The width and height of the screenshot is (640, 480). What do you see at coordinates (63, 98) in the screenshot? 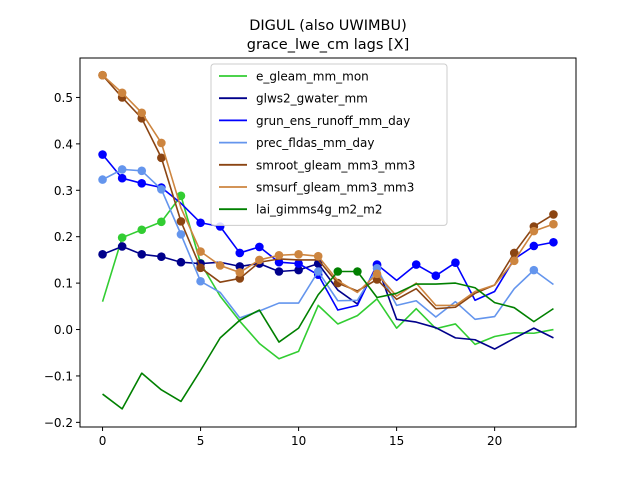
I see `y-tick-label: 0.5` at bounding box center [63, 98].